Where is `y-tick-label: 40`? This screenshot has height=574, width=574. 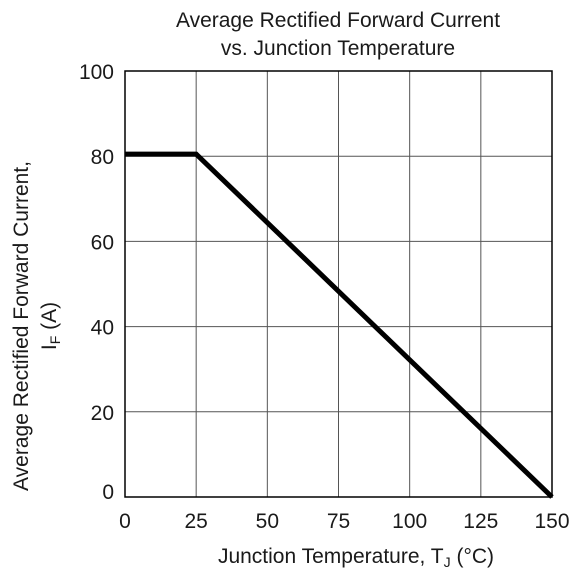 y-tick-label: 40 is located at coordinates (102, 328).